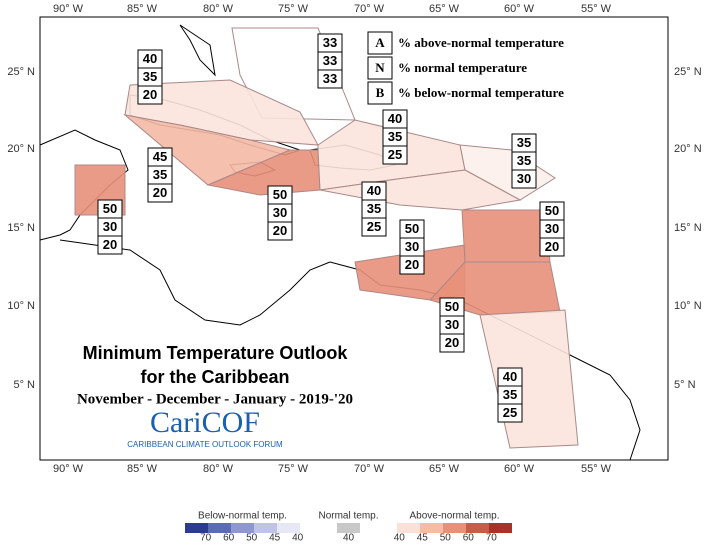 This screenshot has height=547, width=705. I want to click on subtitle: November - December - January - 2019-'20, so click(215, 399).